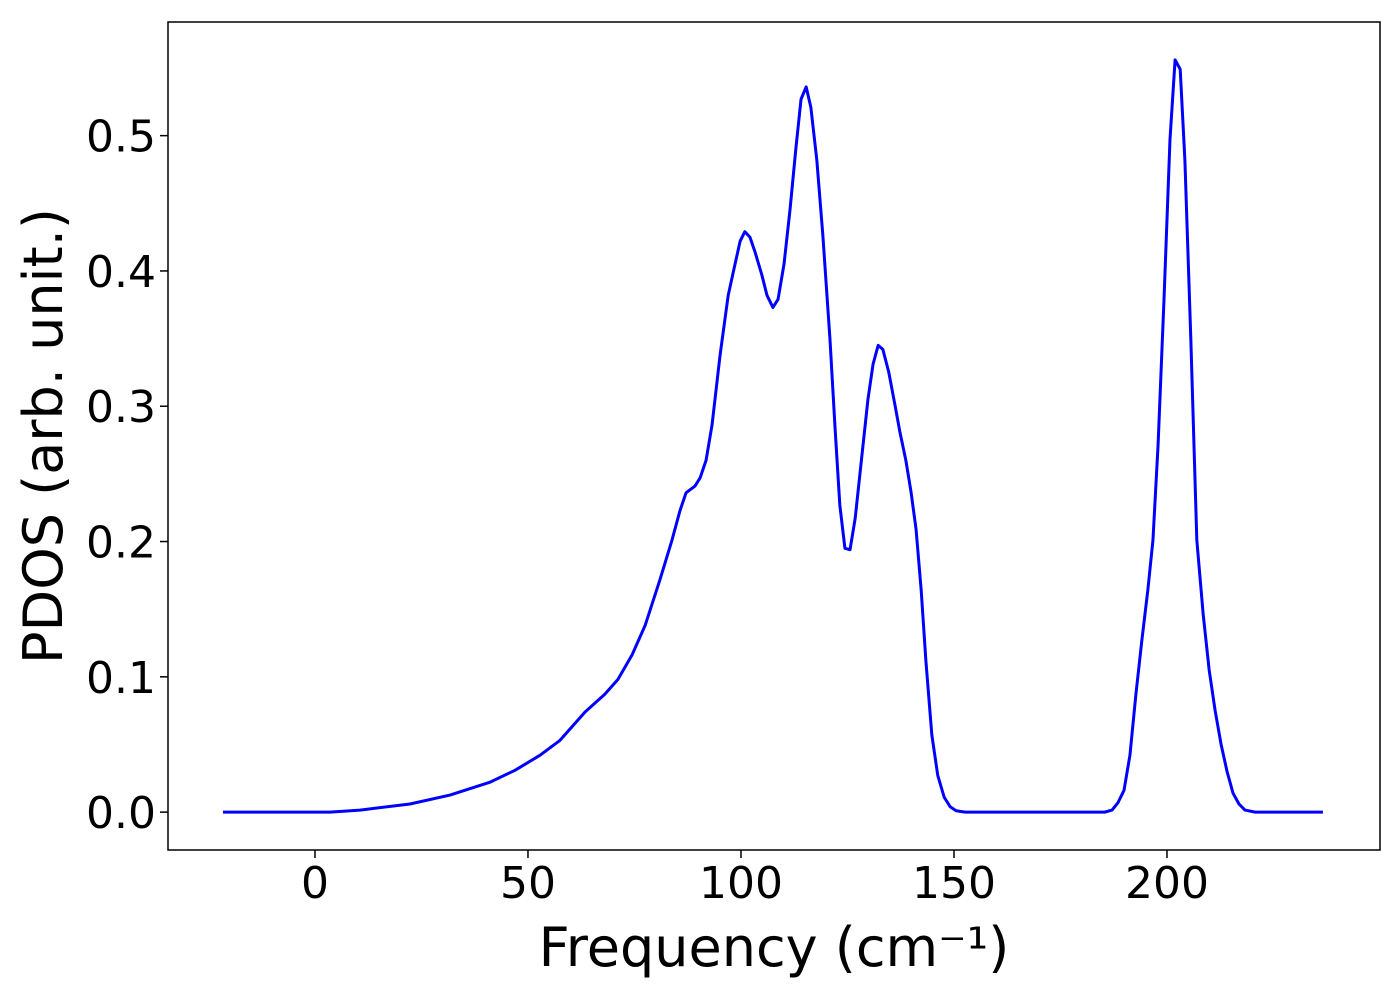 The width and height of the screenshot is (1400, 1000). I want to click on y-tick-label: 0.3, so click(121, 407).